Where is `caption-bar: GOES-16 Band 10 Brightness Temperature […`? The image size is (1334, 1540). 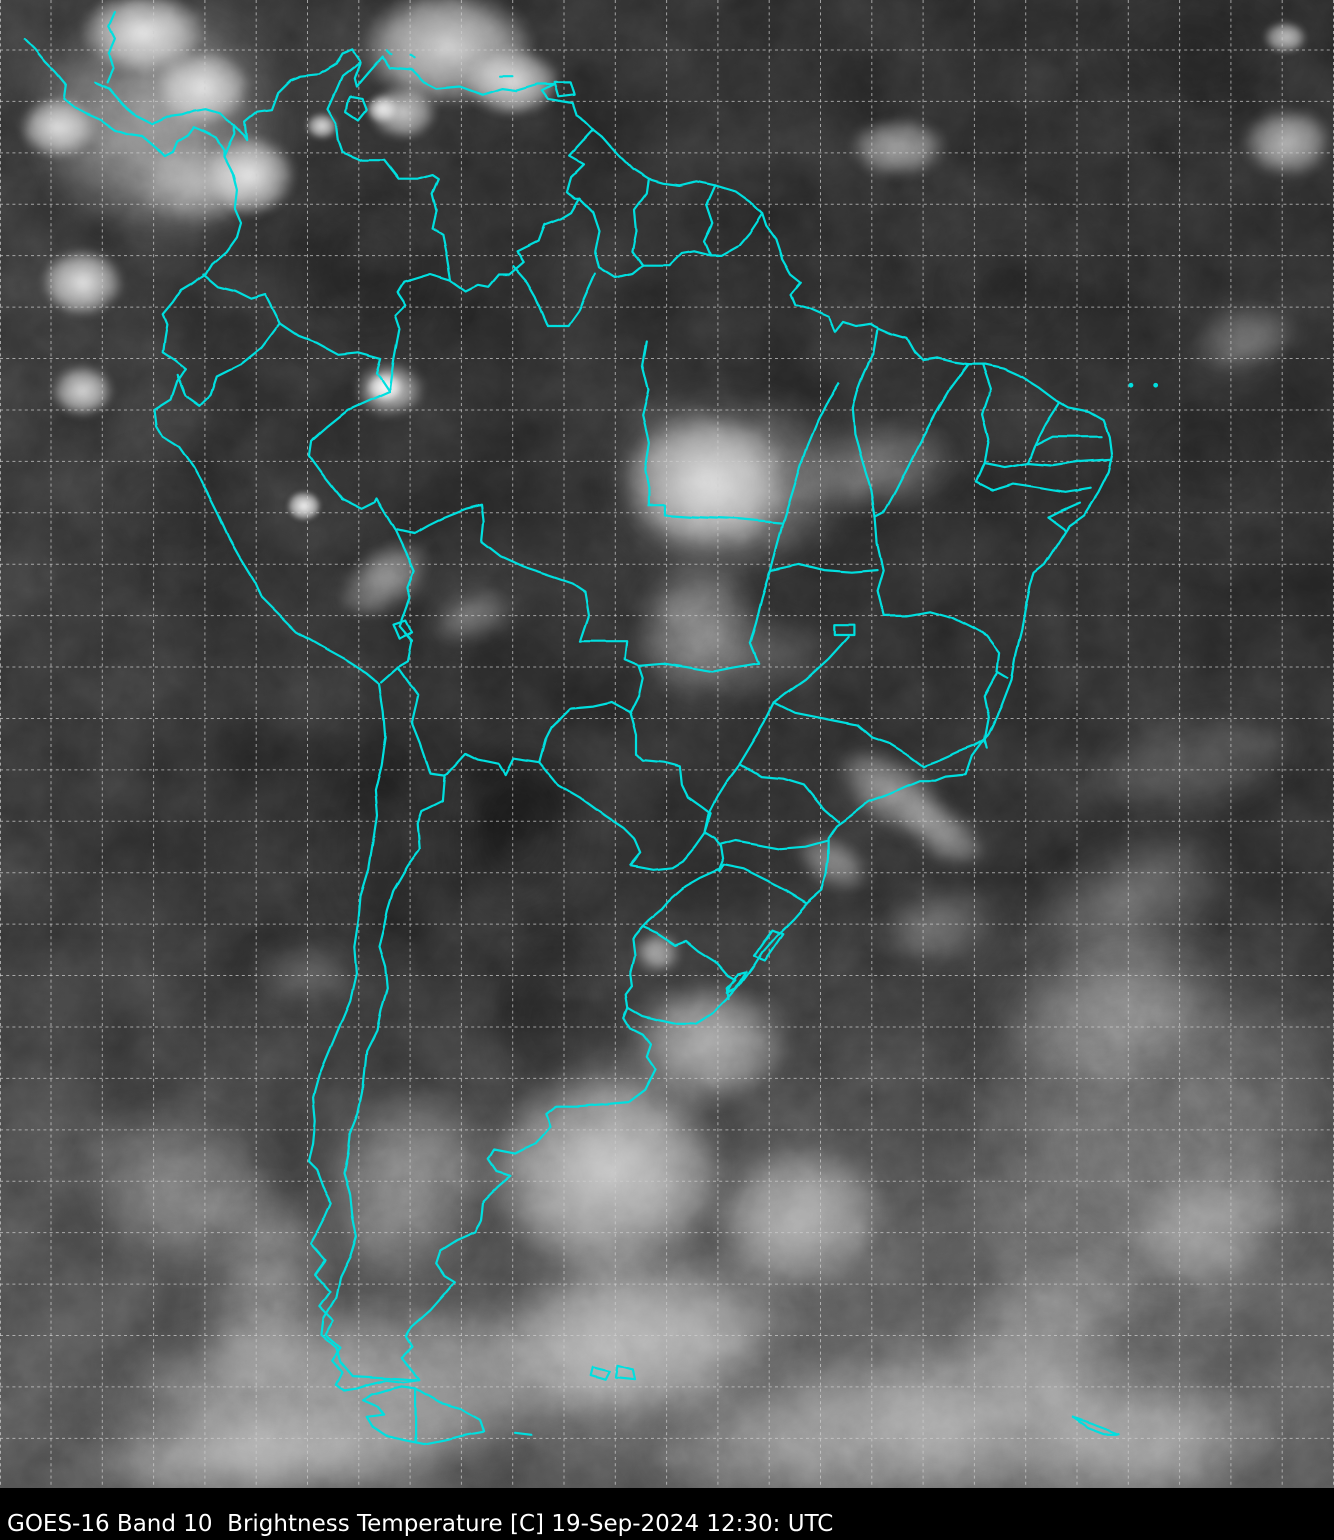
caption-bar: GOES-16 Band 10 Brightness Temperature [… is located at coordinates (667, 1514).